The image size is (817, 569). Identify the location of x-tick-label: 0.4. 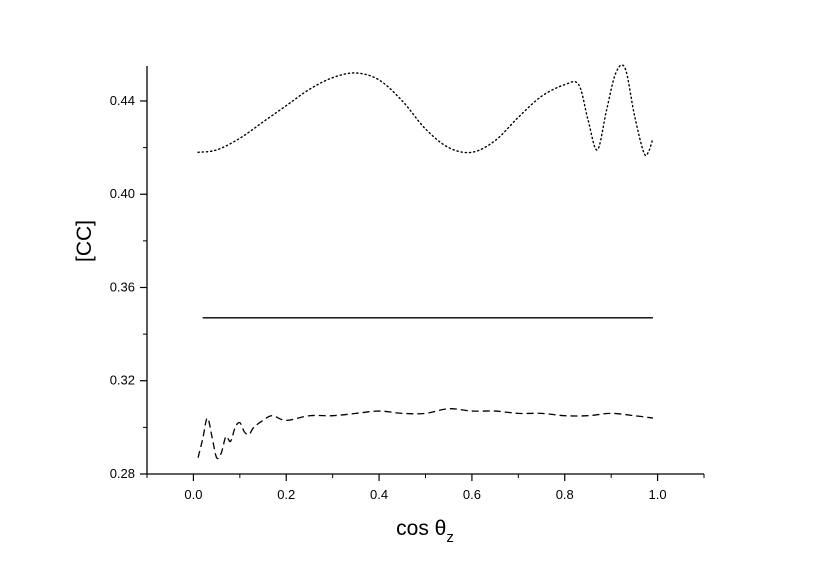
(379, 494).